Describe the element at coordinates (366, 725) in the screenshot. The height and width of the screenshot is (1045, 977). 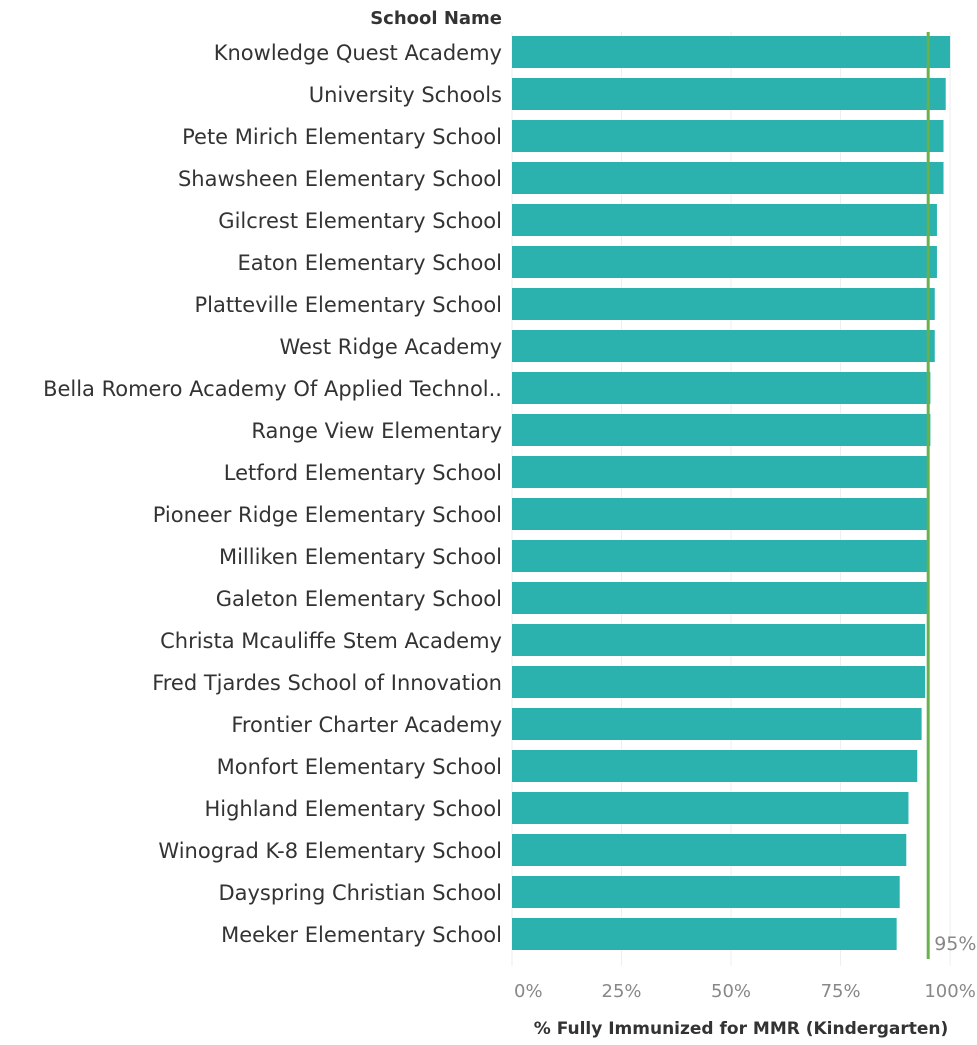
I see `category-label: Frontier Charter Academy` at that location.